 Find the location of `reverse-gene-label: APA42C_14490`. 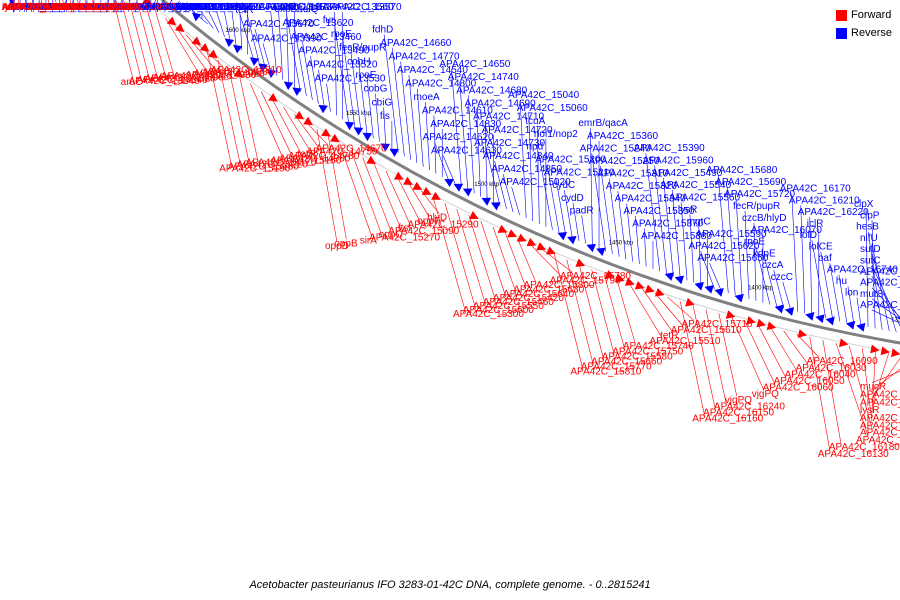

reverse-gene-label: APA42C_14490 is located at coordinates (37, 7).